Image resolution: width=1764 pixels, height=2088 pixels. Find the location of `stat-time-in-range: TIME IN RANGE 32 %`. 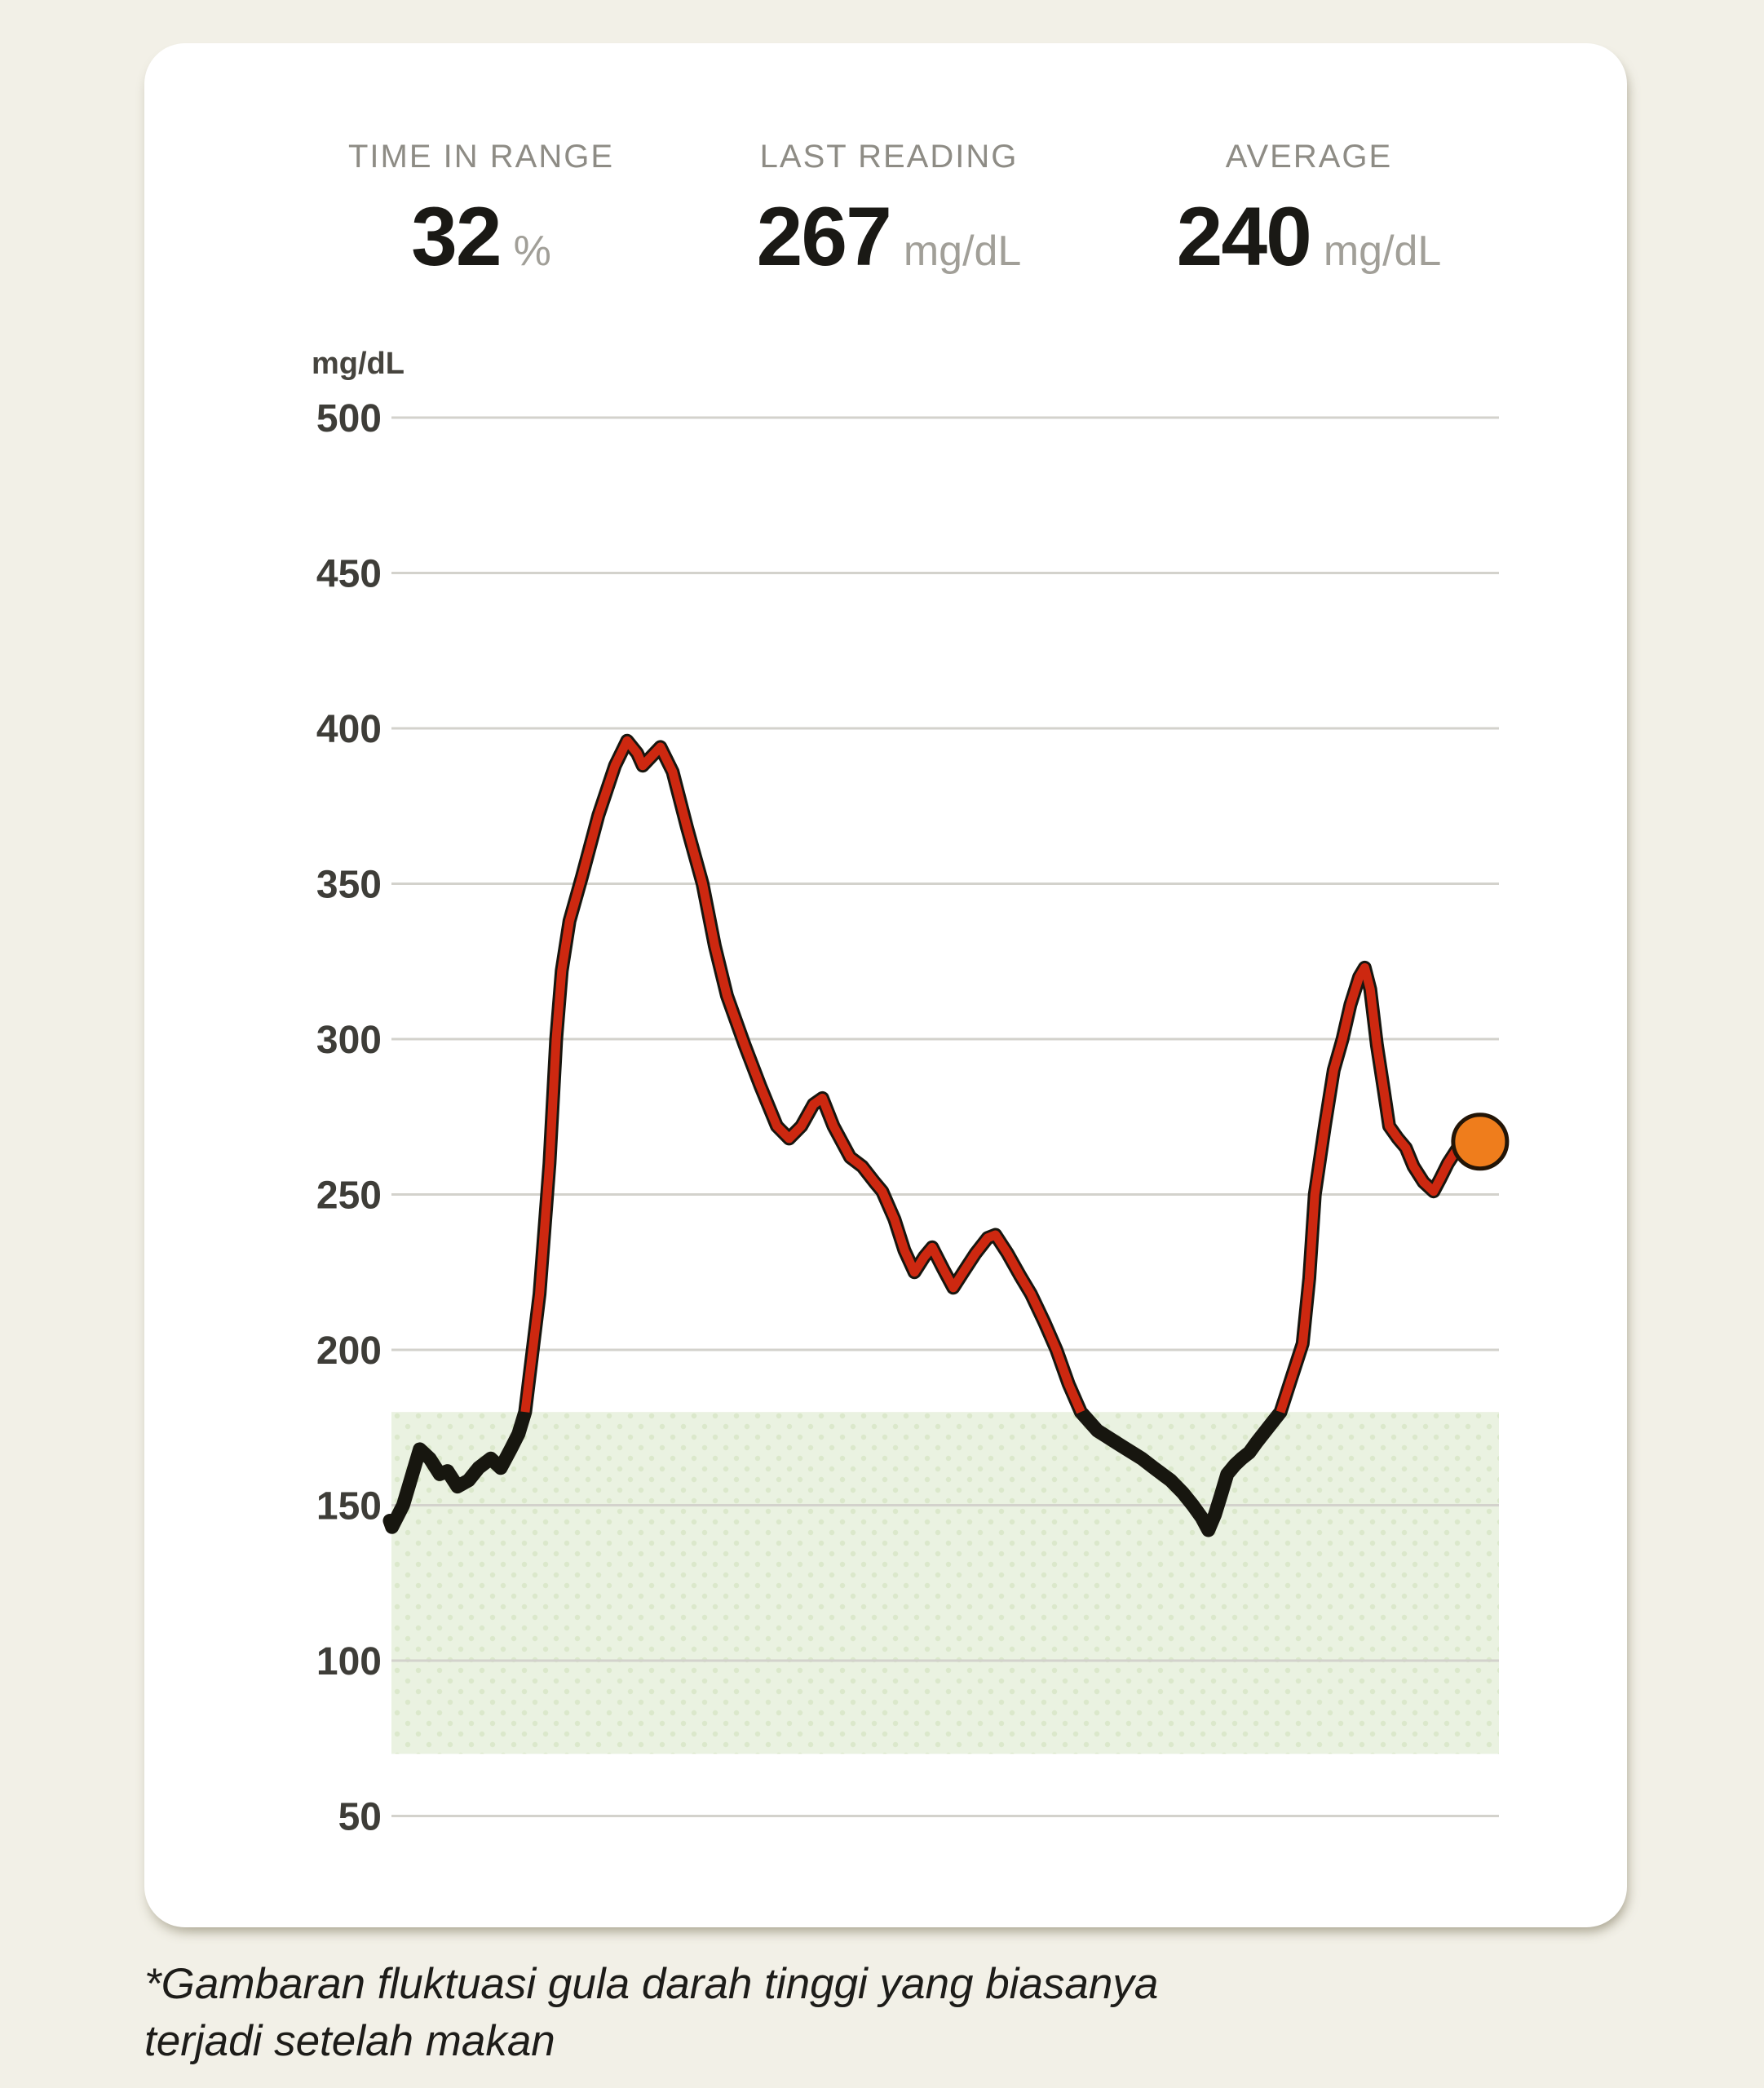

stat-time-in-range: TIME IN RANGE 32 % is located at coordinates (481, 208).